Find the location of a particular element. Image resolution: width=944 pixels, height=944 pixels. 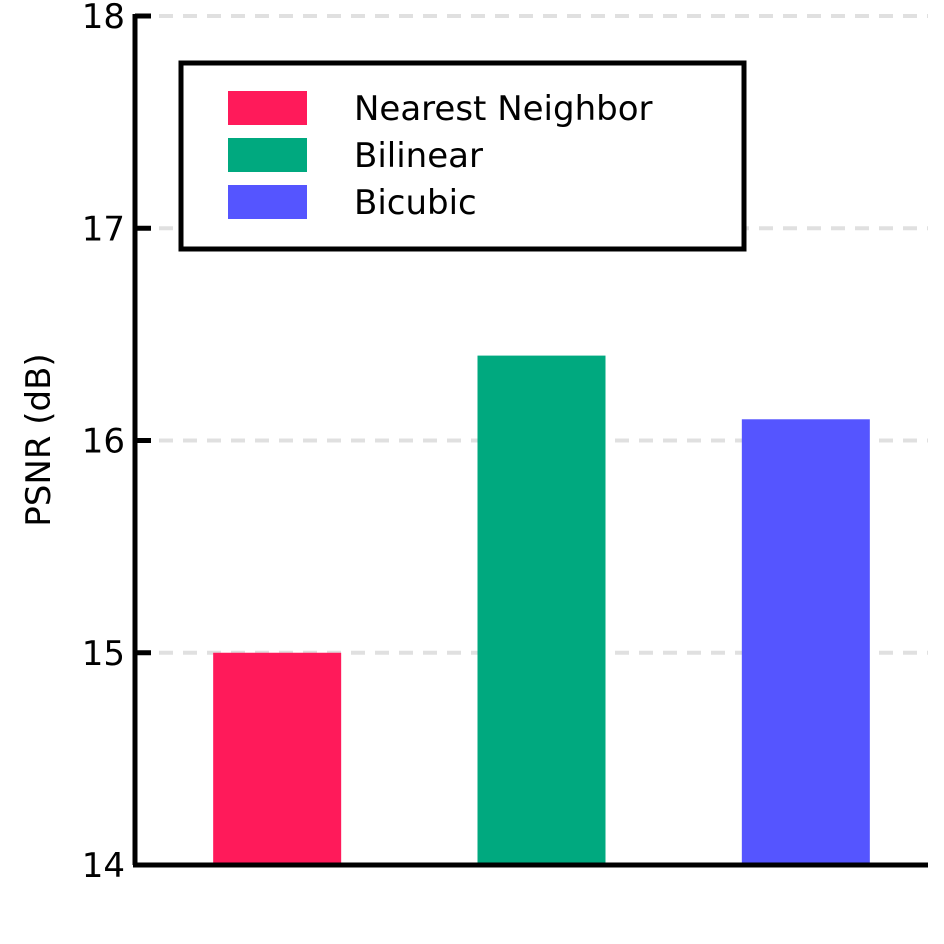

y-tick-label: 18 is located at coordinates (103, 18).